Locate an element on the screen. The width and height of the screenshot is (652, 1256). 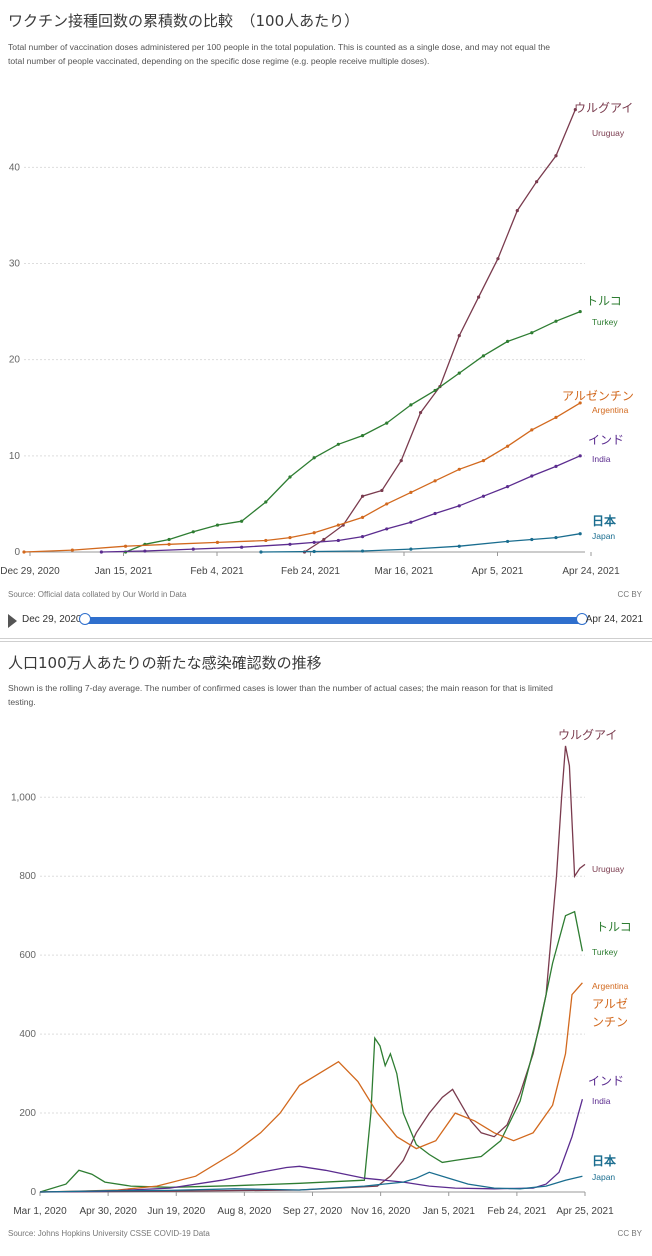
timeline-end-handle is located at coordinates (582, 619).